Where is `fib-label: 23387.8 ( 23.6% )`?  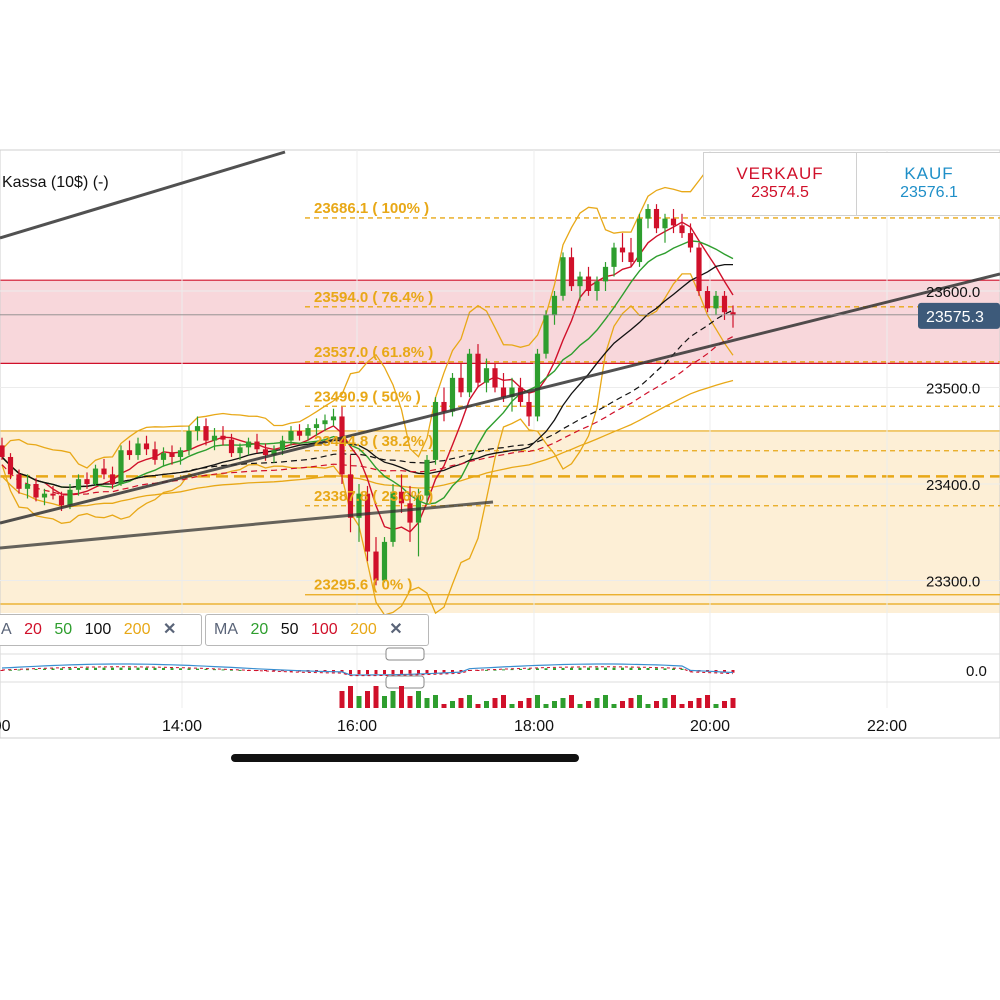 fib-label: 23387.8 ( 23.6% ) is located at coordinates (373, 496).